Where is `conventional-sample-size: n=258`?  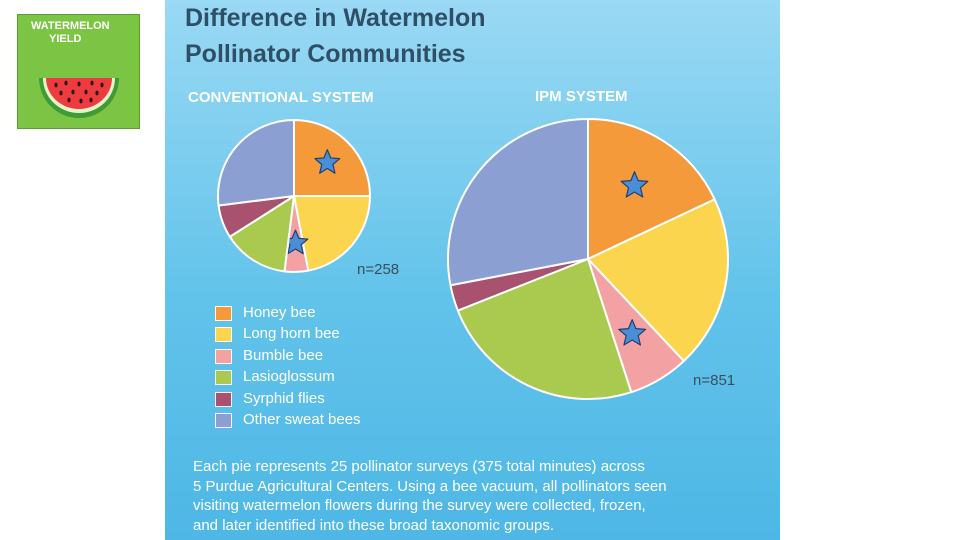
conventional-sample-size: n=258 is located at coordinates (378, 269).